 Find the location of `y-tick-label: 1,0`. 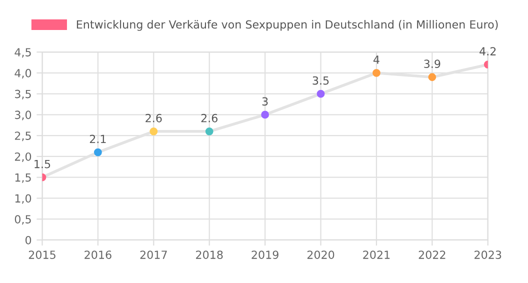

y-tick-label: 1,0 is located at coordinates (23, 199).